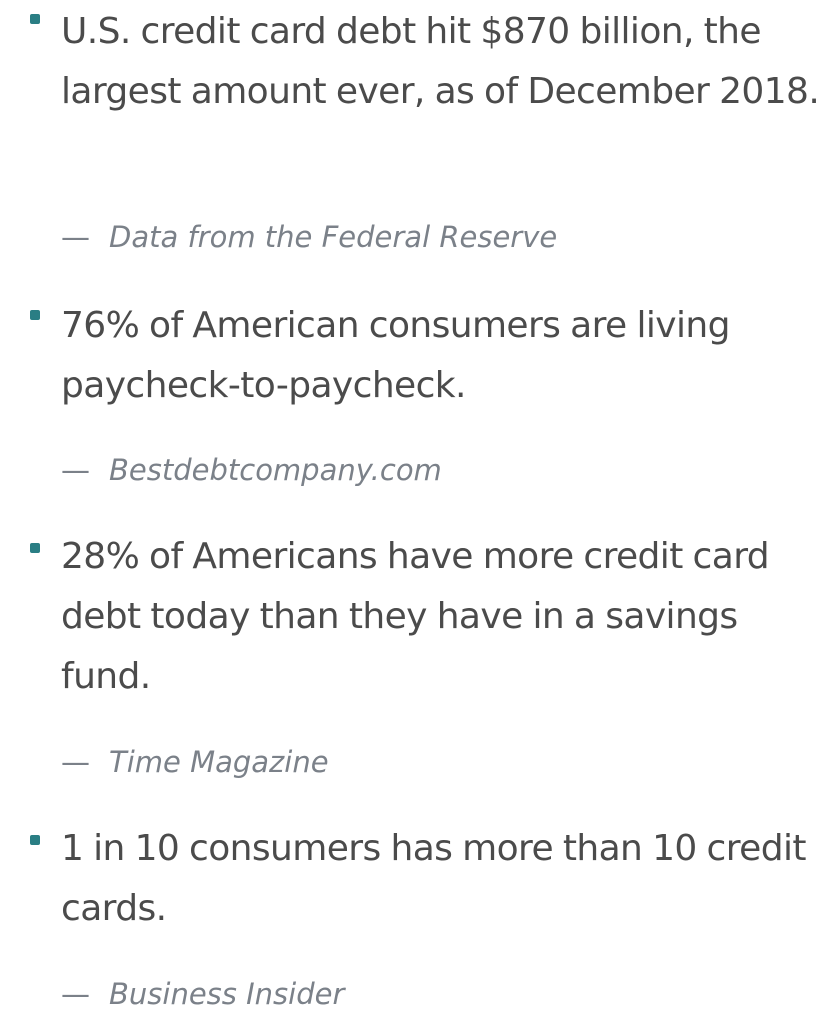 Image resolution: width=837 pixels, height=1016 pixels. Describe the element at coordinates (275, 470) in the screenshot. I see `source-name: Bestdebtcompany.com` at that location.